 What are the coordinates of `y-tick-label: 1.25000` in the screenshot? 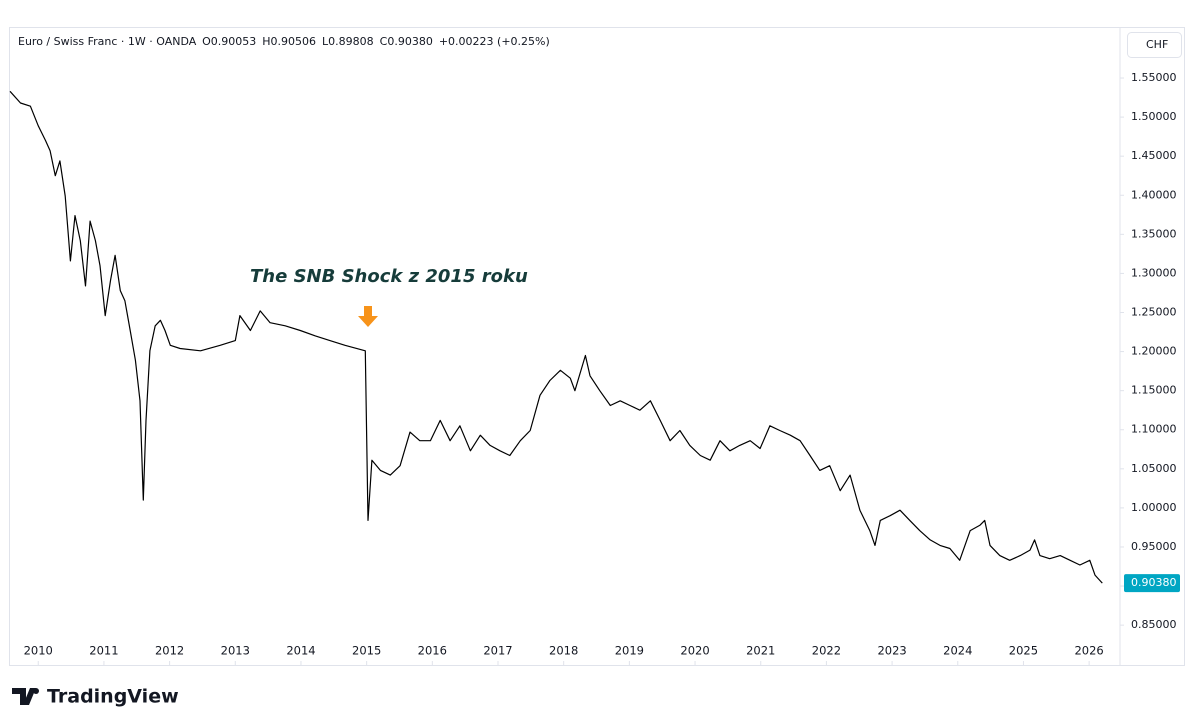 It's located at (1154, 312).